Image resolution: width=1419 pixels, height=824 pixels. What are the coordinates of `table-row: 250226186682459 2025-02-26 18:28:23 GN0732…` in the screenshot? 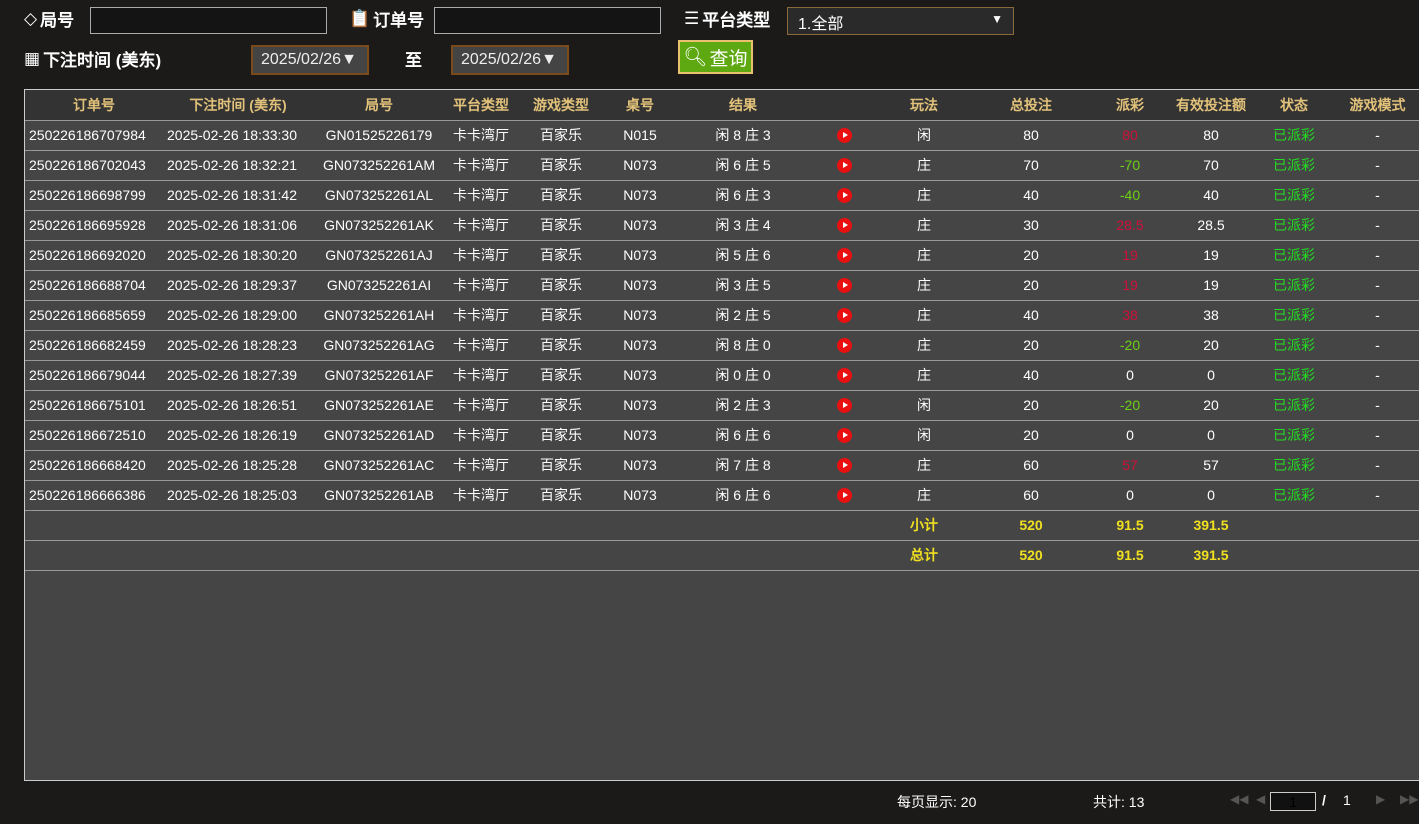 It's located at (722, 345).